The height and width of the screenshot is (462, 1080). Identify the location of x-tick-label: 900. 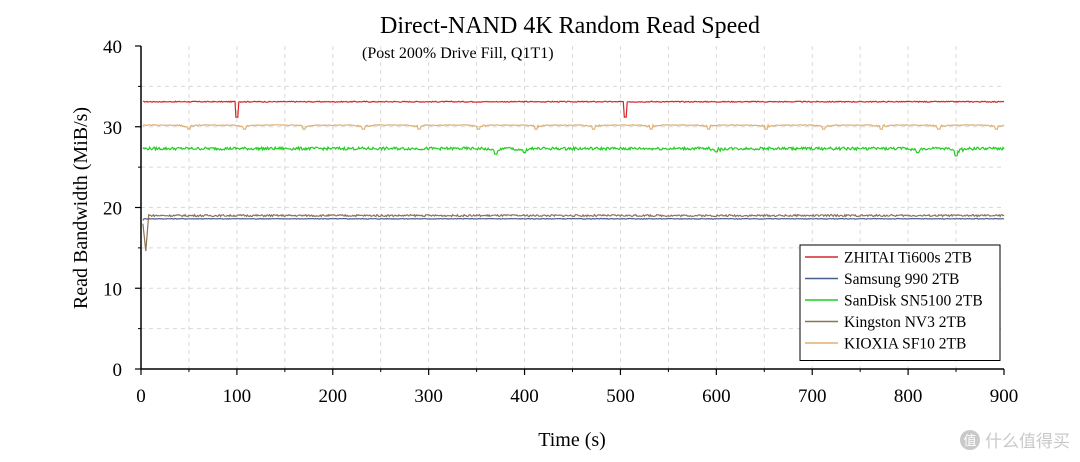
(1004, 396).